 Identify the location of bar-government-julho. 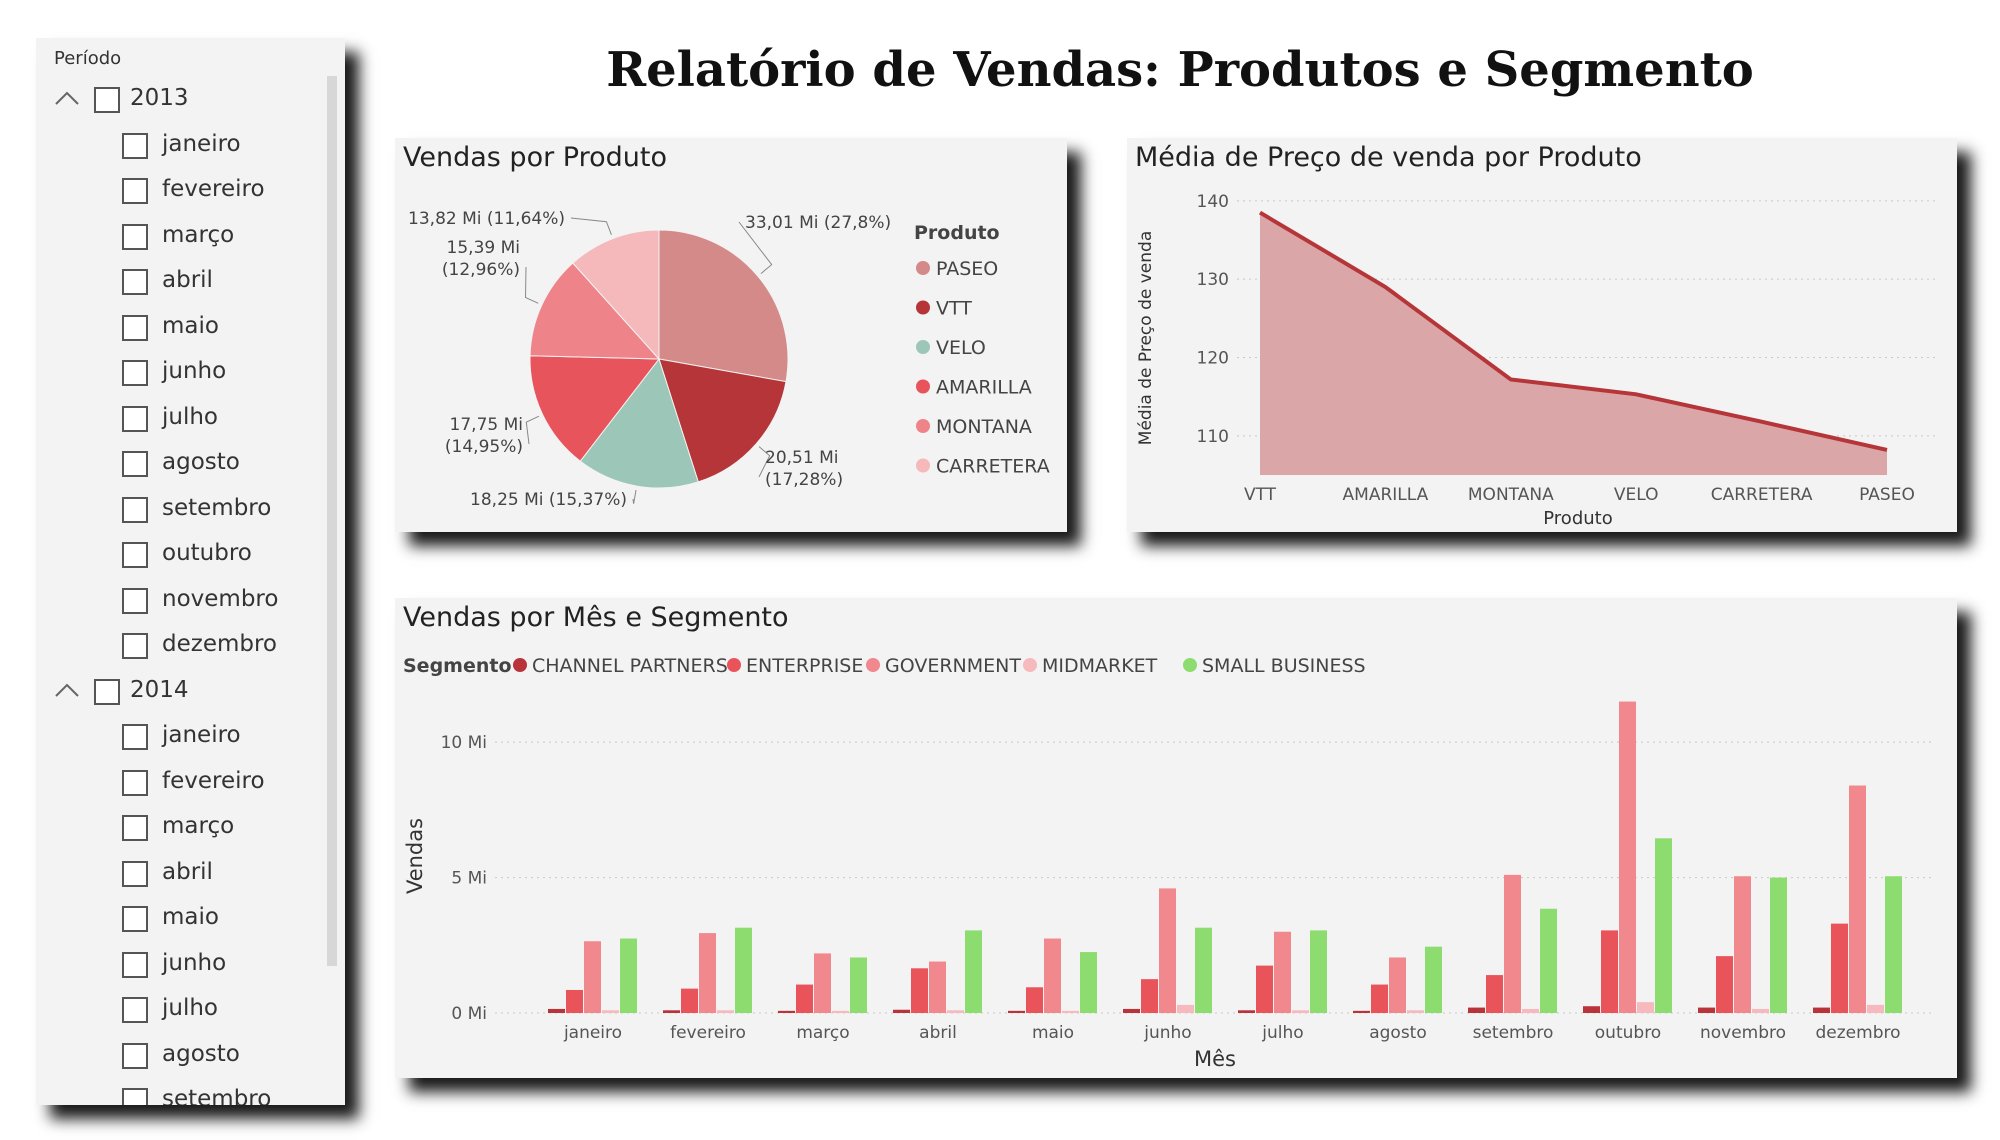
(1282, 972).